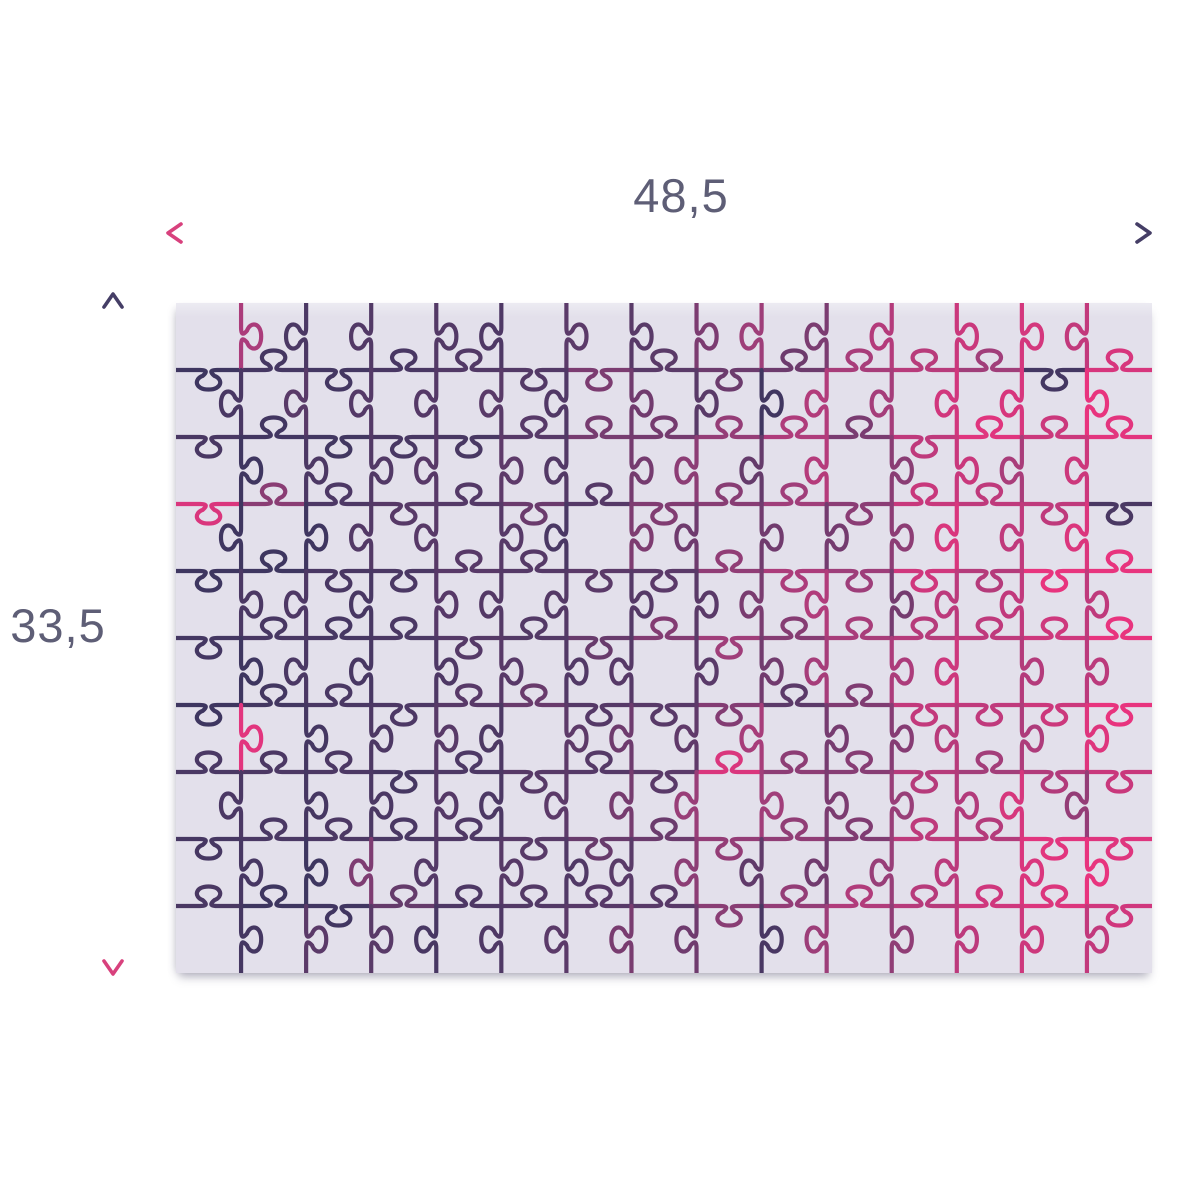 The image size is (1200, 1200). I want to click on height-arrow-icon, so click(113, 634).